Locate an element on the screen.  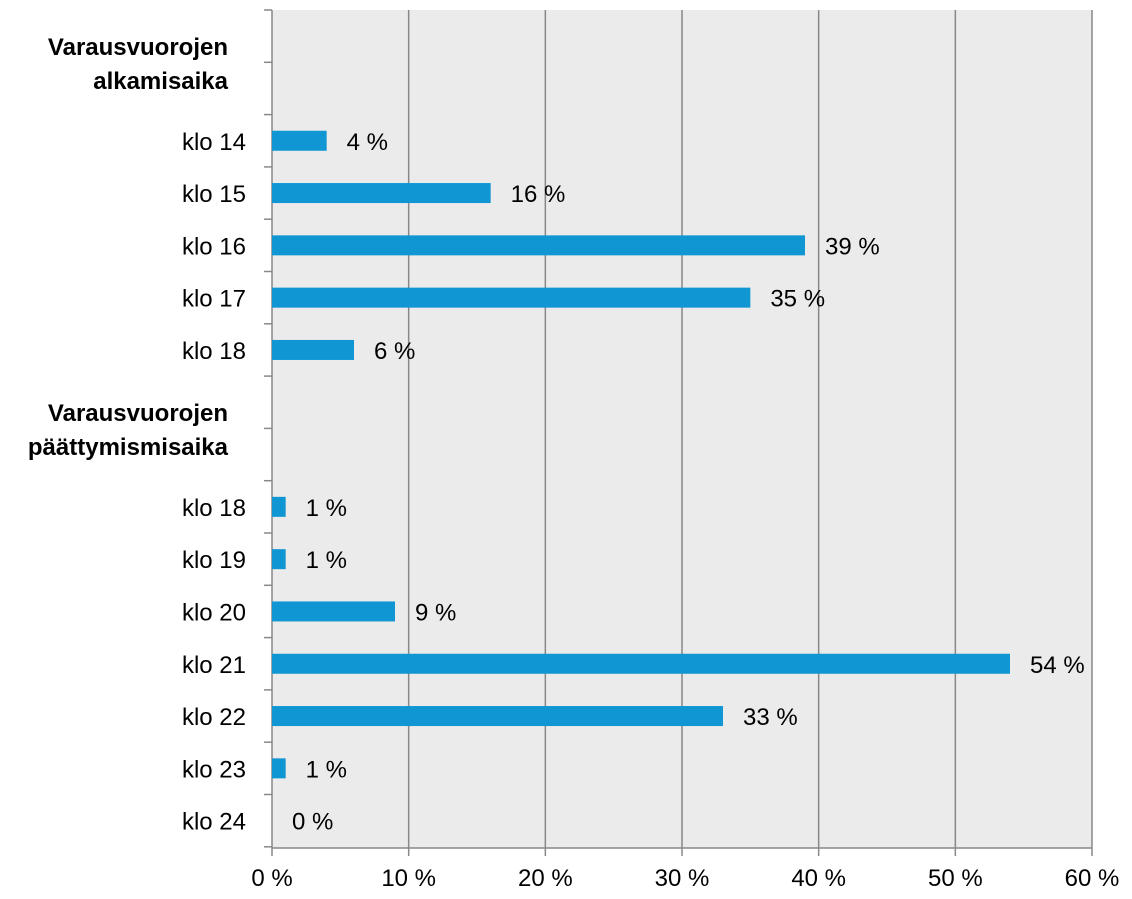
category-label: klo 22 is located at coordinates (214, 717).